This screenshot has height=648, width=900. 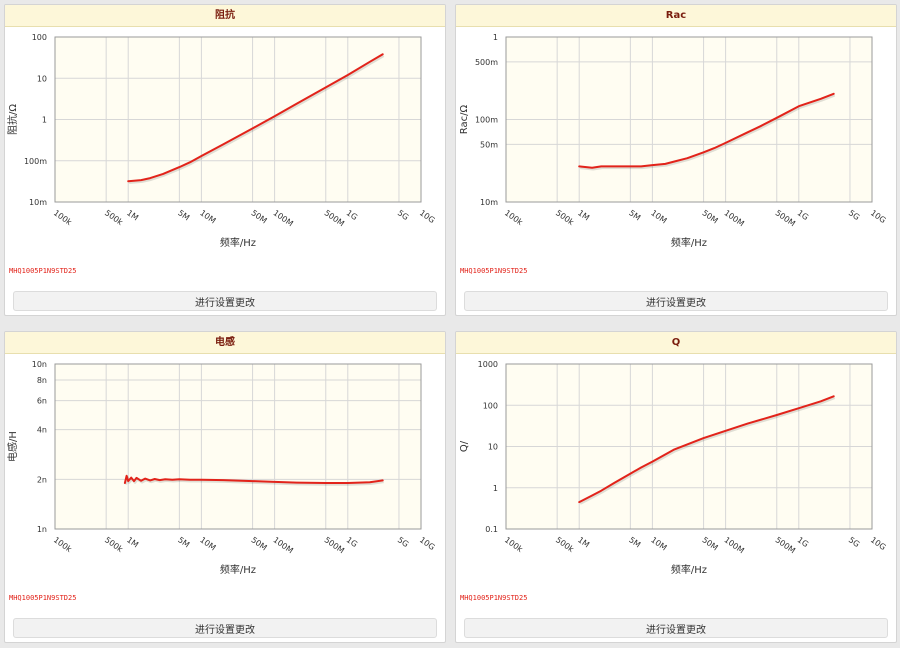 I want to click on chart-title: Rac, so click(x=676, y=16).